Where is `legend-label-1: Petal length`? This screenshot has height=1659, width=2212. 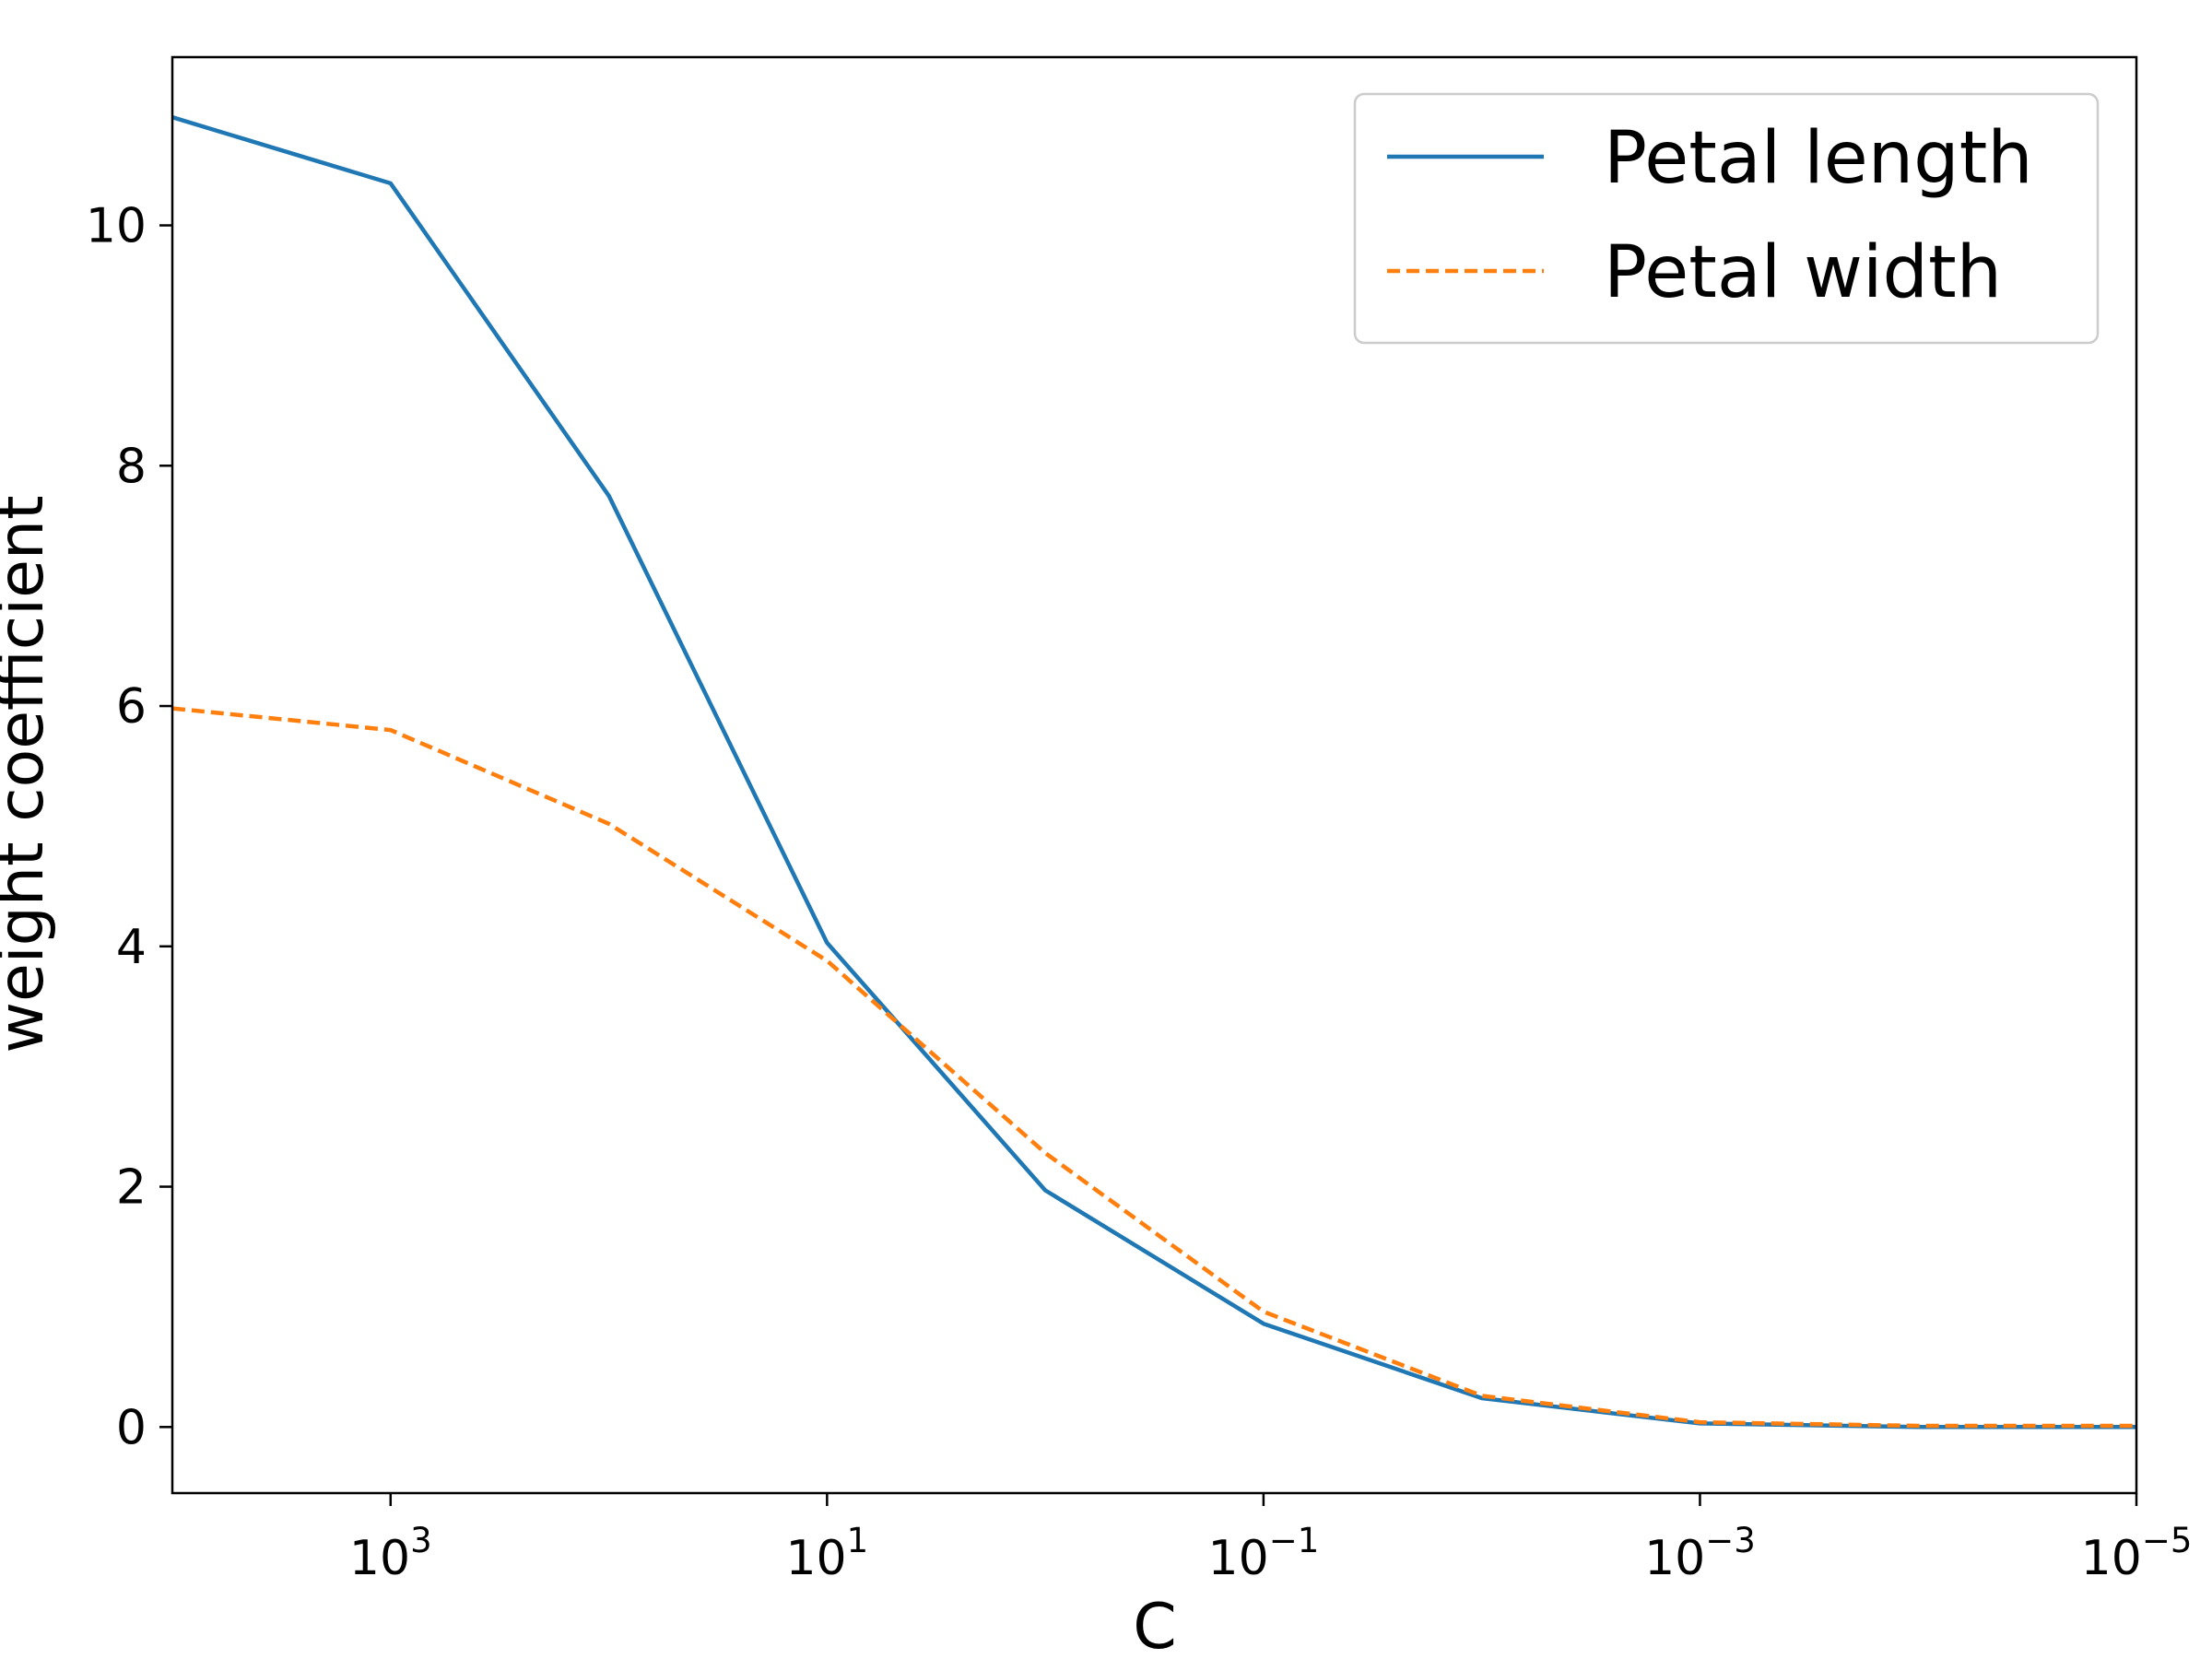
legend-label-1: Petal length is located at coordinates (1818, 158).